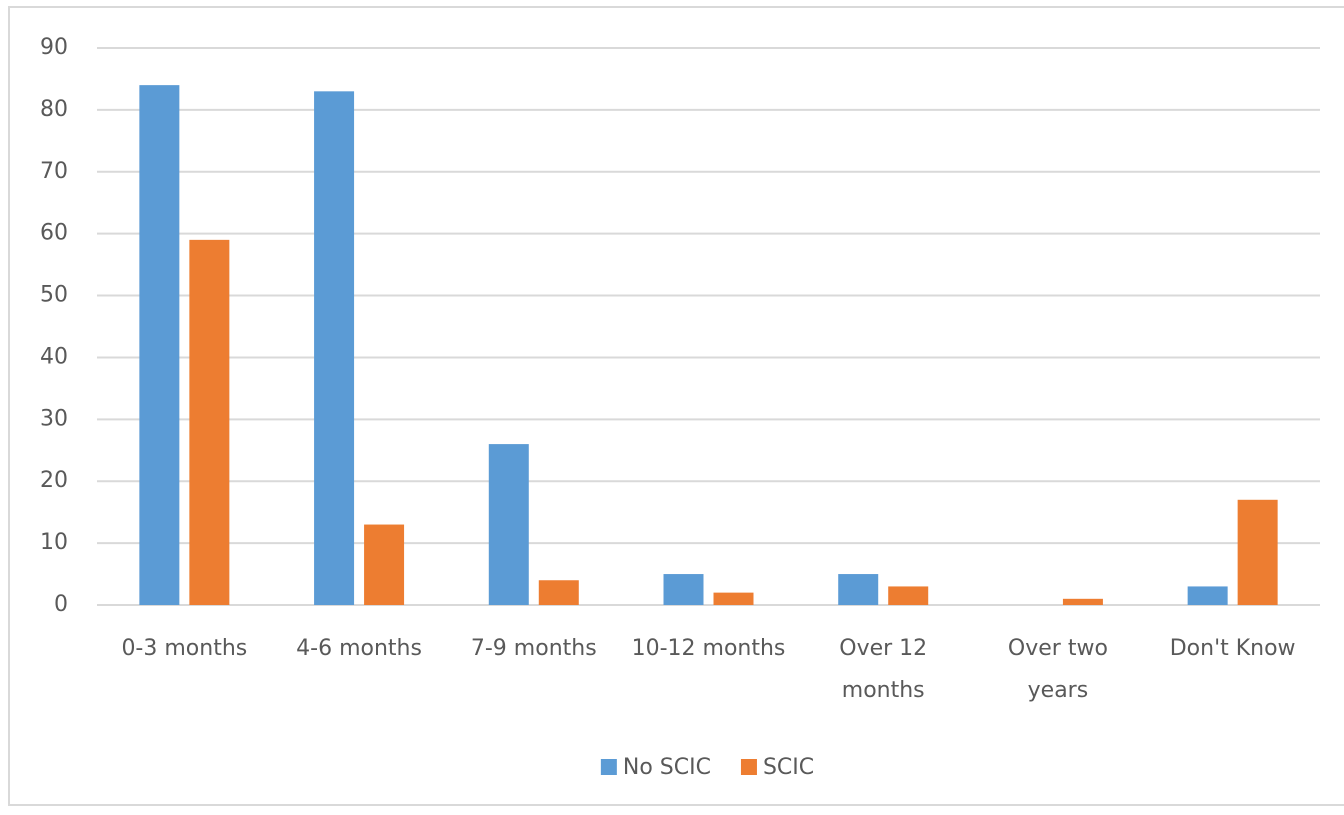  Describe the element at coordinates (1232, 648) in the screenshot. I see `x-tick-label: Don't Know` at that location.